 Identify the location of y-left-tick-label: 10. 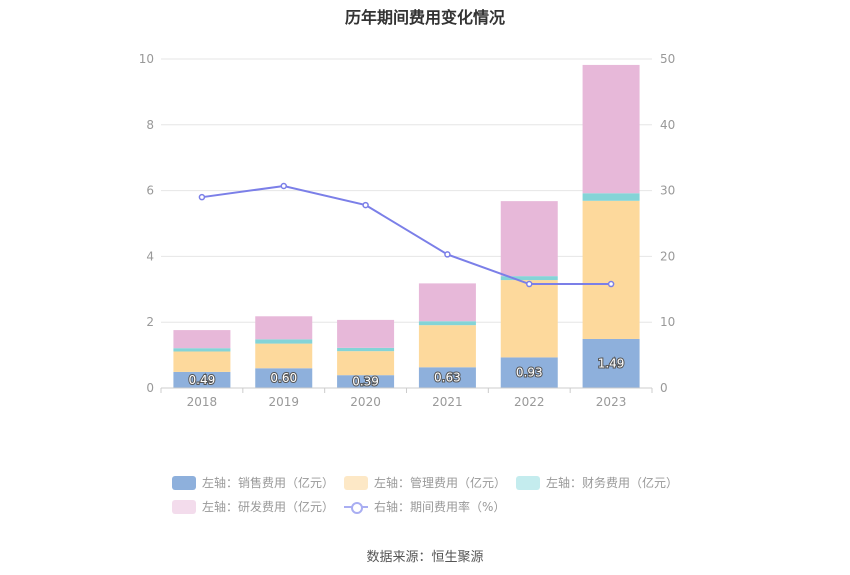
(146, 59).